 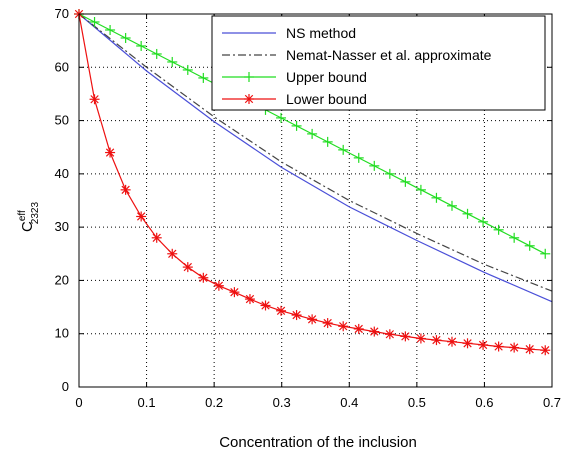 I want to click on y-axis-label-sub: 2323, so click(x=35, y=213).